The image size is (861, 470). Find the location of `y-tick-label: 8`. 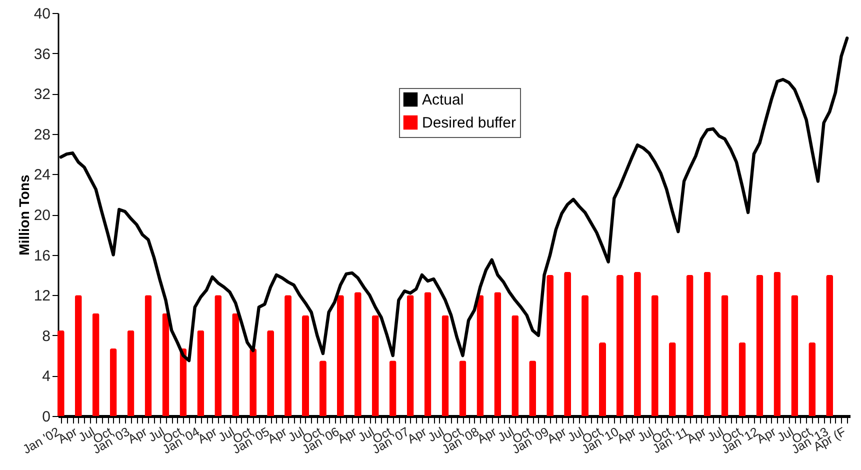

y-tick-label: 8 is located at coordinates (46, 336).